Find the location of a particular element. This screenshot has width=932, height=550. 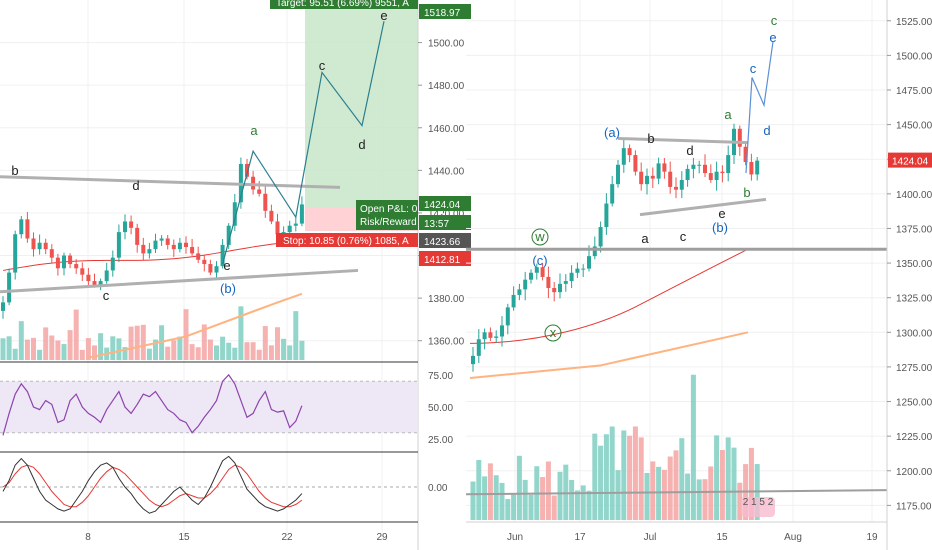

oscillator-tick-label: 0.00 is located at coordinates (438, 488).